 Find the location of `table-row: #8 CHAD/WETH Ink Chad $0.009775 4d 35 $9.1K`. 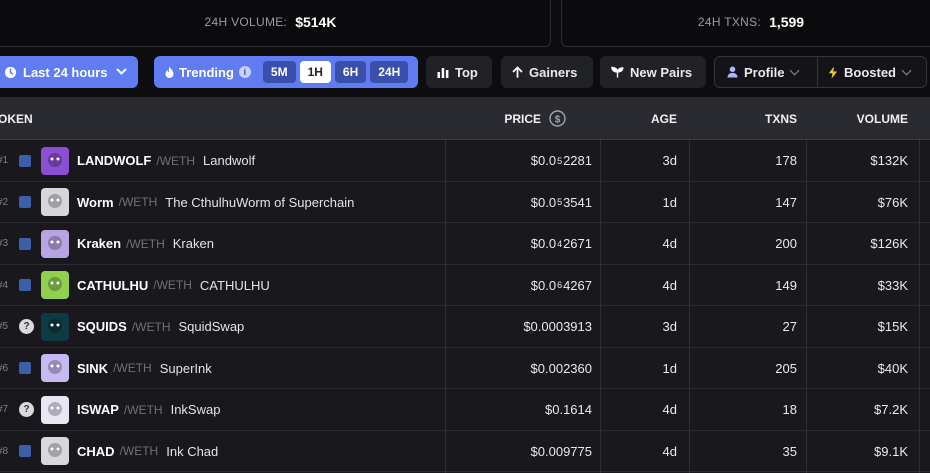

table-row: #8 CHAD/WETH Ink Chad $0.009775 4d 35 $9.1K is located at coordinates (465, 451).